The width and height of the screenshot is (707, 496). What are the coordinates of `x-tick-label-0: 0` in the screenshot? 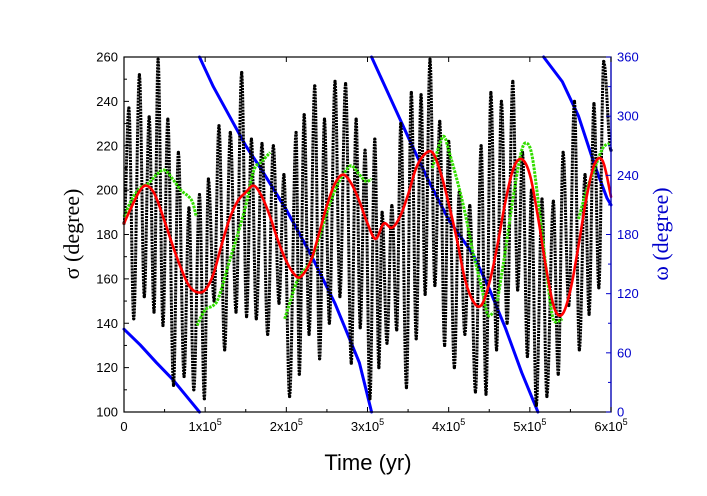 It's located at (123, 426).